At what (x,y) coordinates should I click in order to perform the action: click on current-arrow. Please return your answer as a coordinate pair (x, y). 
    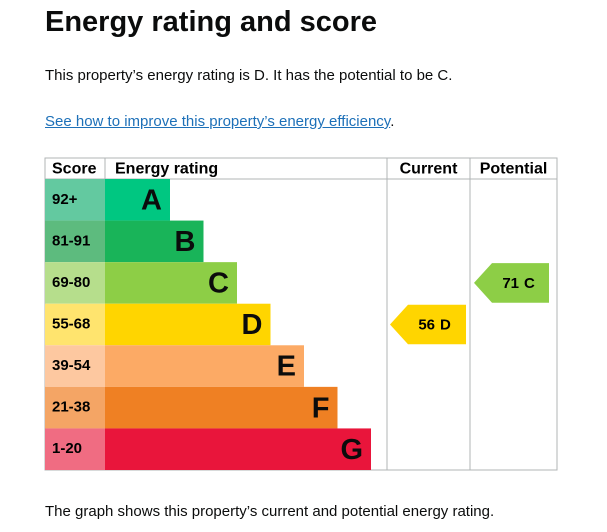
    Looking at the image, I should click on (428, 324).